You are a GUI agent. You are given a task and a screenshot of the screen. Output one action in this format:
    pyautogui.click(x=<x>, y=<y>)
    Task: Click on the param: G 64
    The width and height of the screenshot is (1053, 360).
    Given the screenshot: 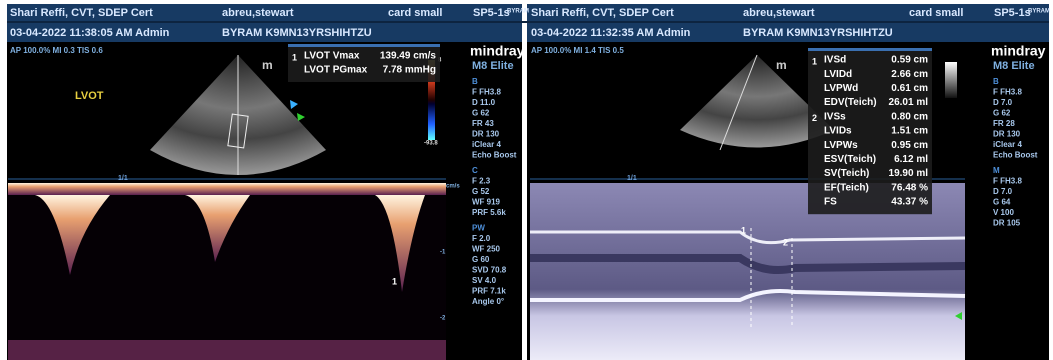 What is the action you would take?
    pyautogui.click(x=1002, y=202)
    